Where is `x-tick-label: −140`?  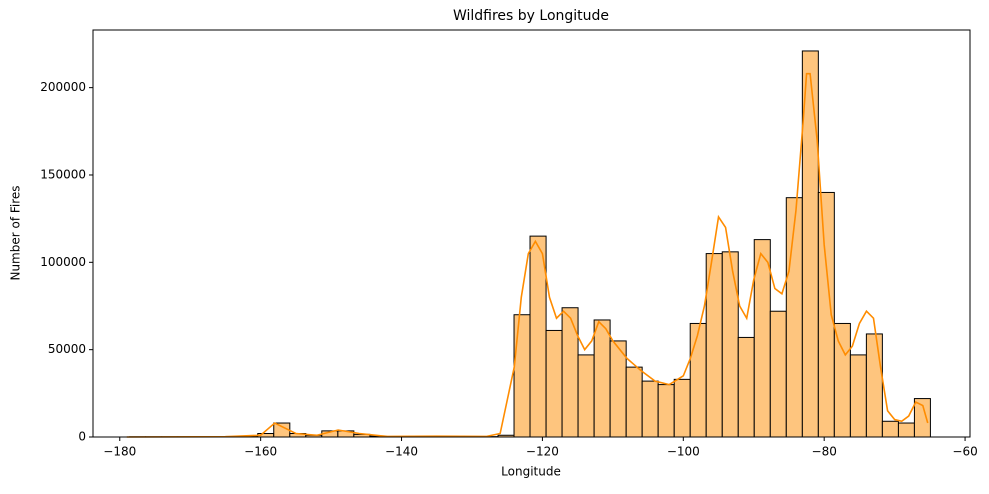
x-tick-label: −140 is located at coordinates (401, 452).